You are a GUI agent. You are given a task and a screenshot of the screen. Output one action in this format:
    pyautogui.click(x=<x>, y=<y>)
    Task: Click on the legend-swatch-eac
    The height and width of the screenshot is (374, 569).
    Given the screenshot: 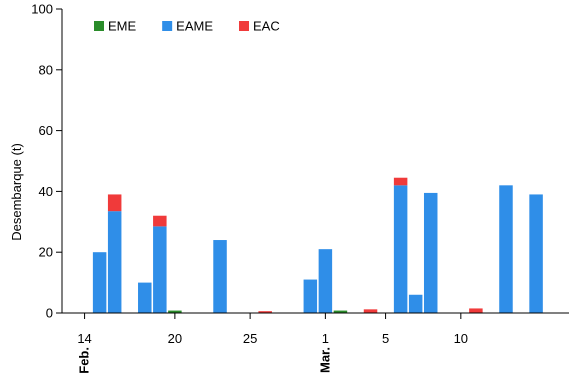 What is the action you would take?
    pyautogui.click(x=244, y=26)
    